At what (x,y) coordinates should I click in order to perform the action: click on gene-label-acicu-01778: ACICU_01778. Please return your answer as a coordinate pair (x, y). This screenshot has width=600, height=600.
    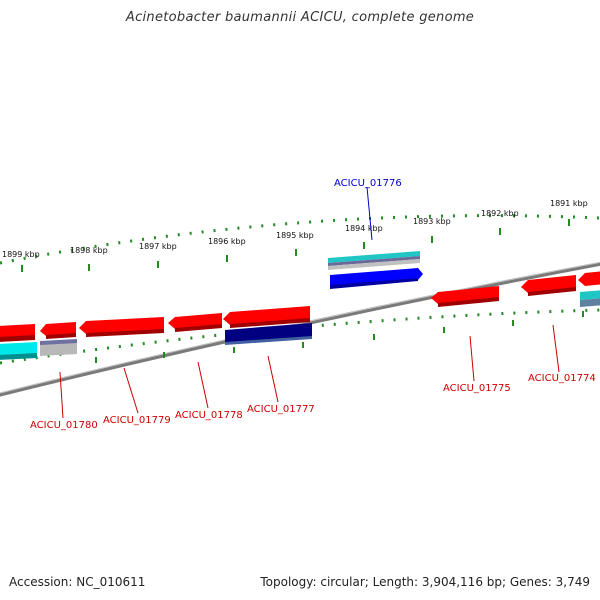
    Looking at the image, I should click on (209, 415).